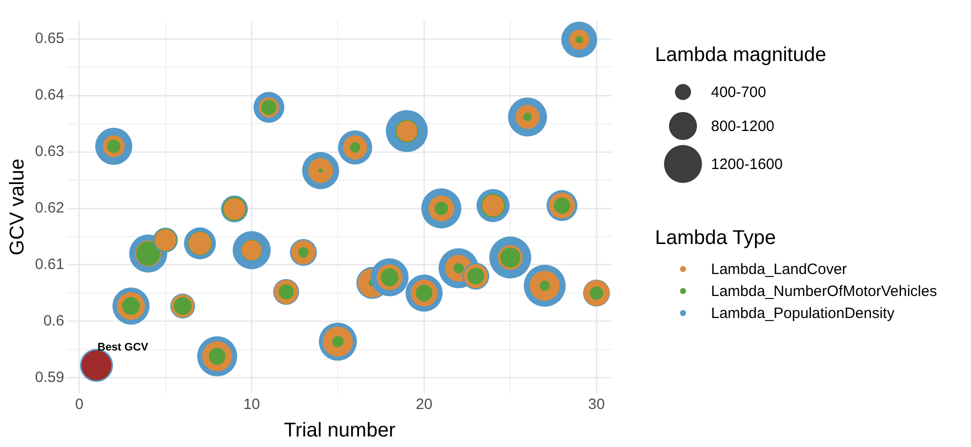 This screenshot has height=447, width=971. Describe the element at coordinates (716, 238) in the screenshot. I see `legend-title: Lambda Type` at that location.